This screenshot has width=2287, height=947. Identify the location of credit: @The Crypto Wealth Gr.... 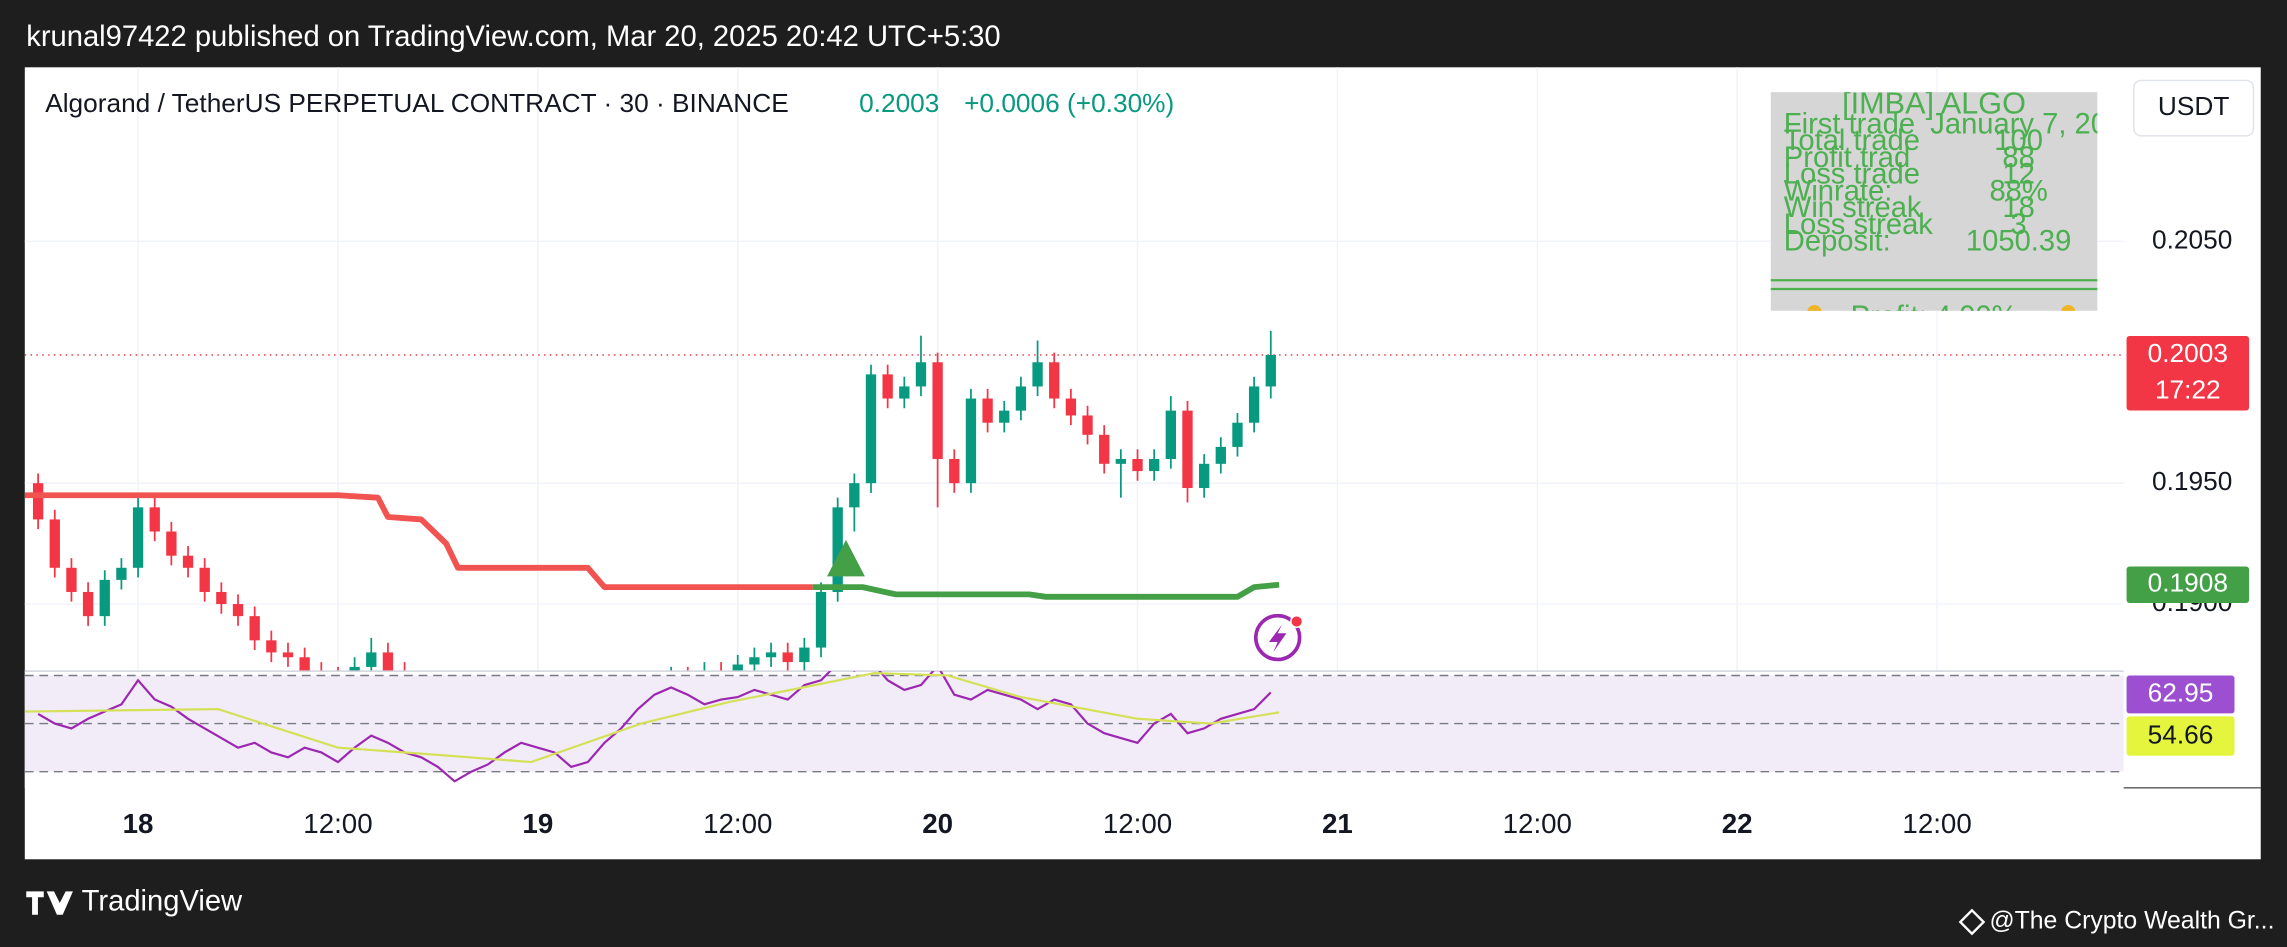
(2131, 921).